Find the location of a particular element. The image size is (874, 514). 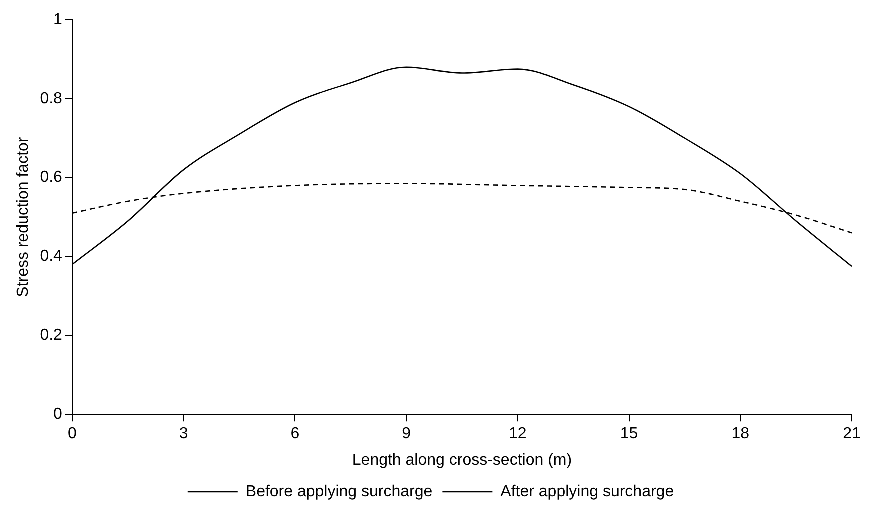

y-tick-label: 0 is located at coordinates (58, 415).